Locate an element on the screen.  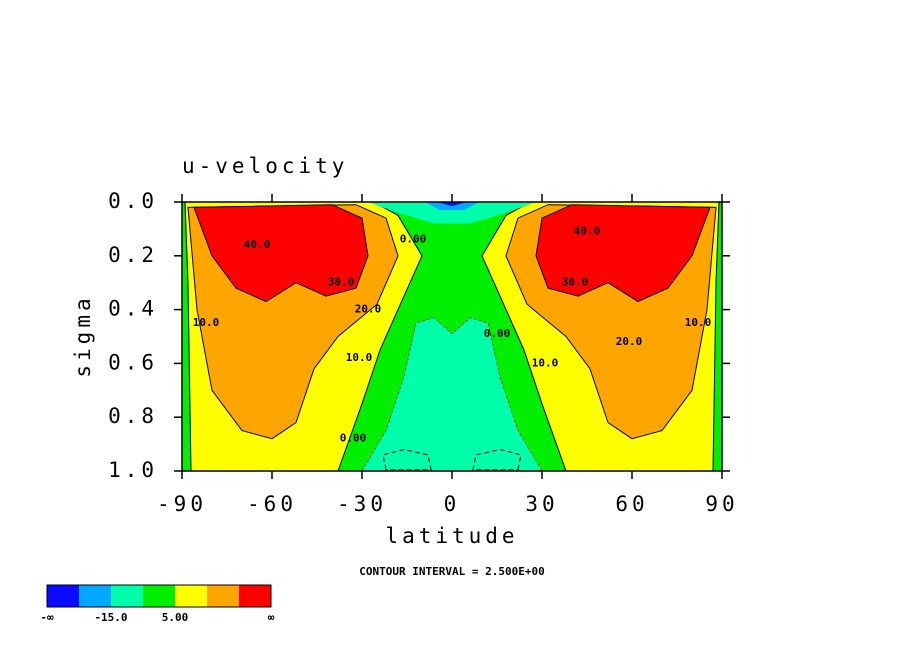
colorbar-label: -15.0 is located at coordinates (110, 617).